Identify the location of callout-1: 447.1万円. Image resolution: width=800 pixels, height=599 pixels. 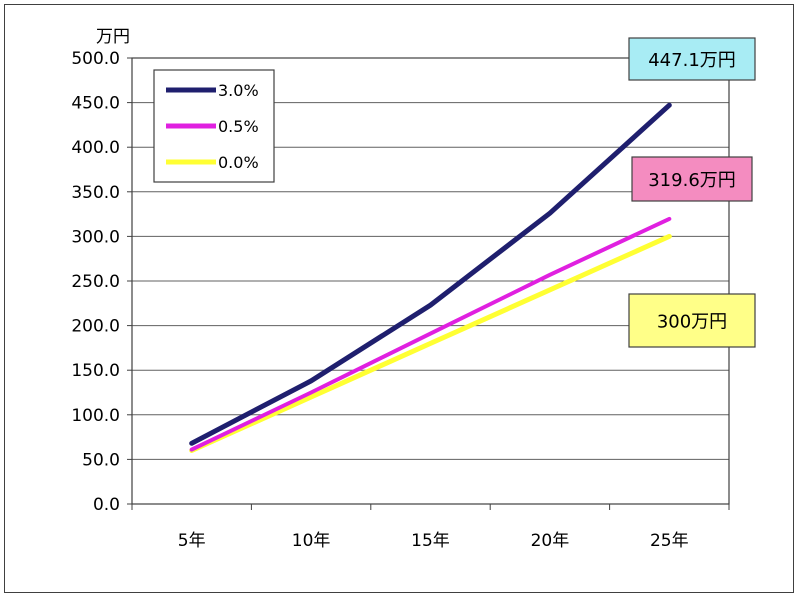
(692, 59).